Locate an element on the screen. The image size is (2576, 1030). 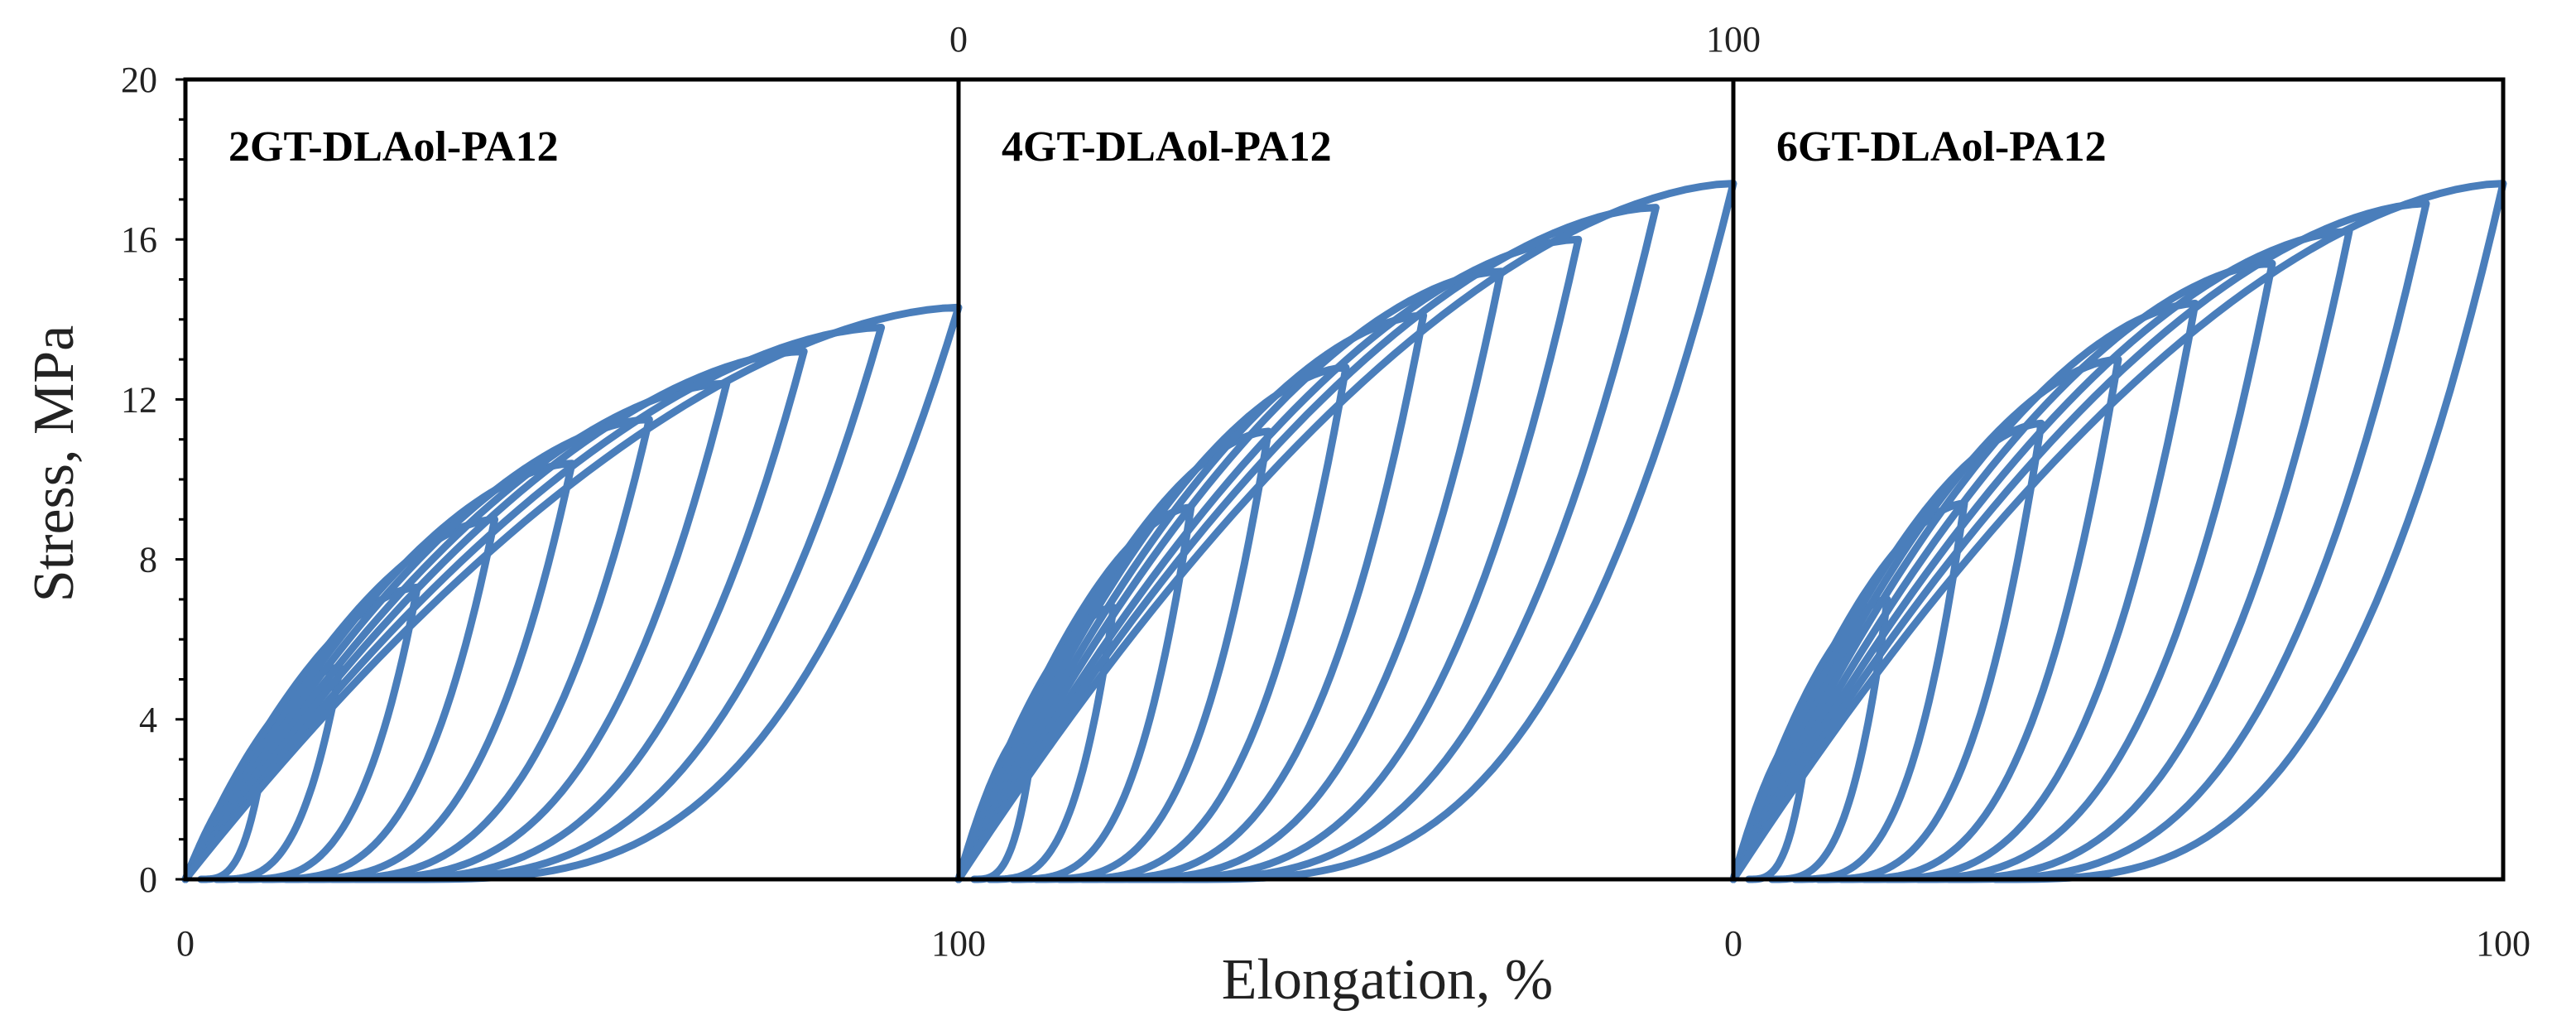
panel-label-2: 4GT-DLAol-PA12 is located at coordinates (1167, 147).